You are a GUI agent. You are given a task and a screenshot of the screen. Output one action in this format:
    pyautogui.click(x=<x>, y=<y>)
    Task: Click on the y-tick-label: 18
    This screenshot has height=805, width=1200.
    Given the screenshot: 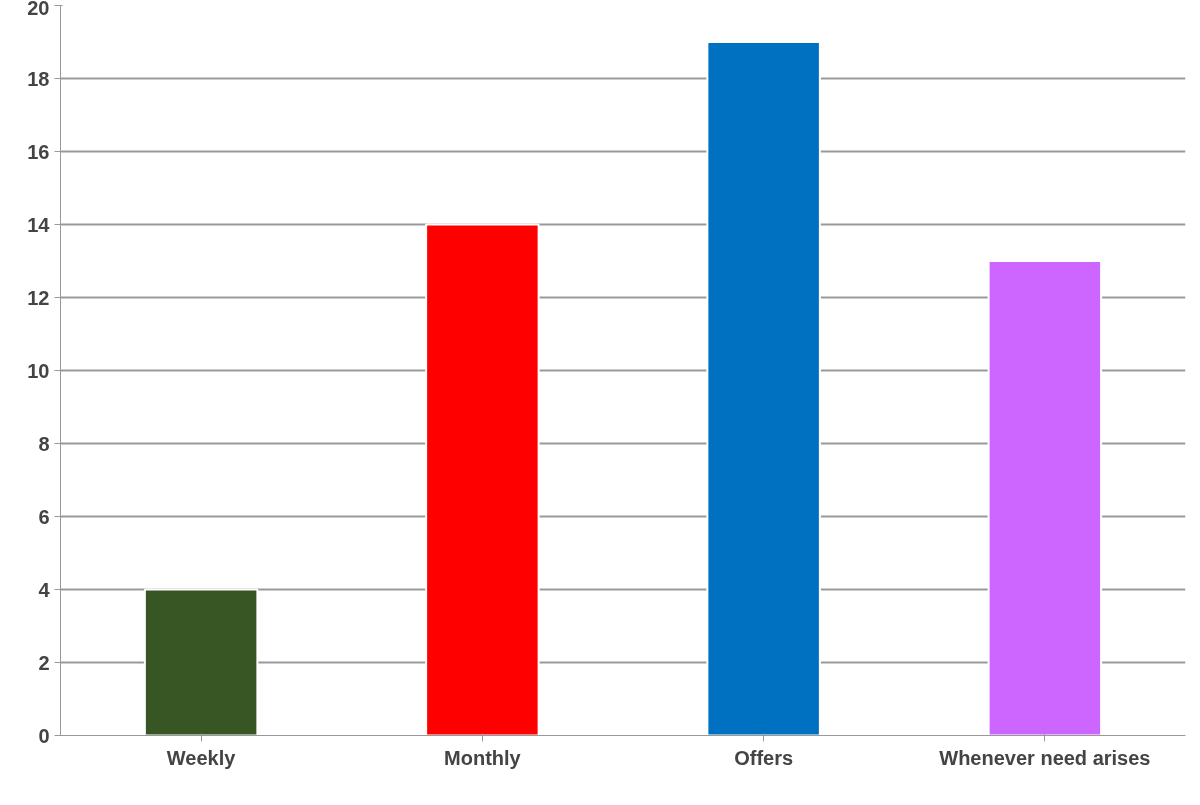 What is the action you would take?
    pyautogui.click(x=38, y=78)
    